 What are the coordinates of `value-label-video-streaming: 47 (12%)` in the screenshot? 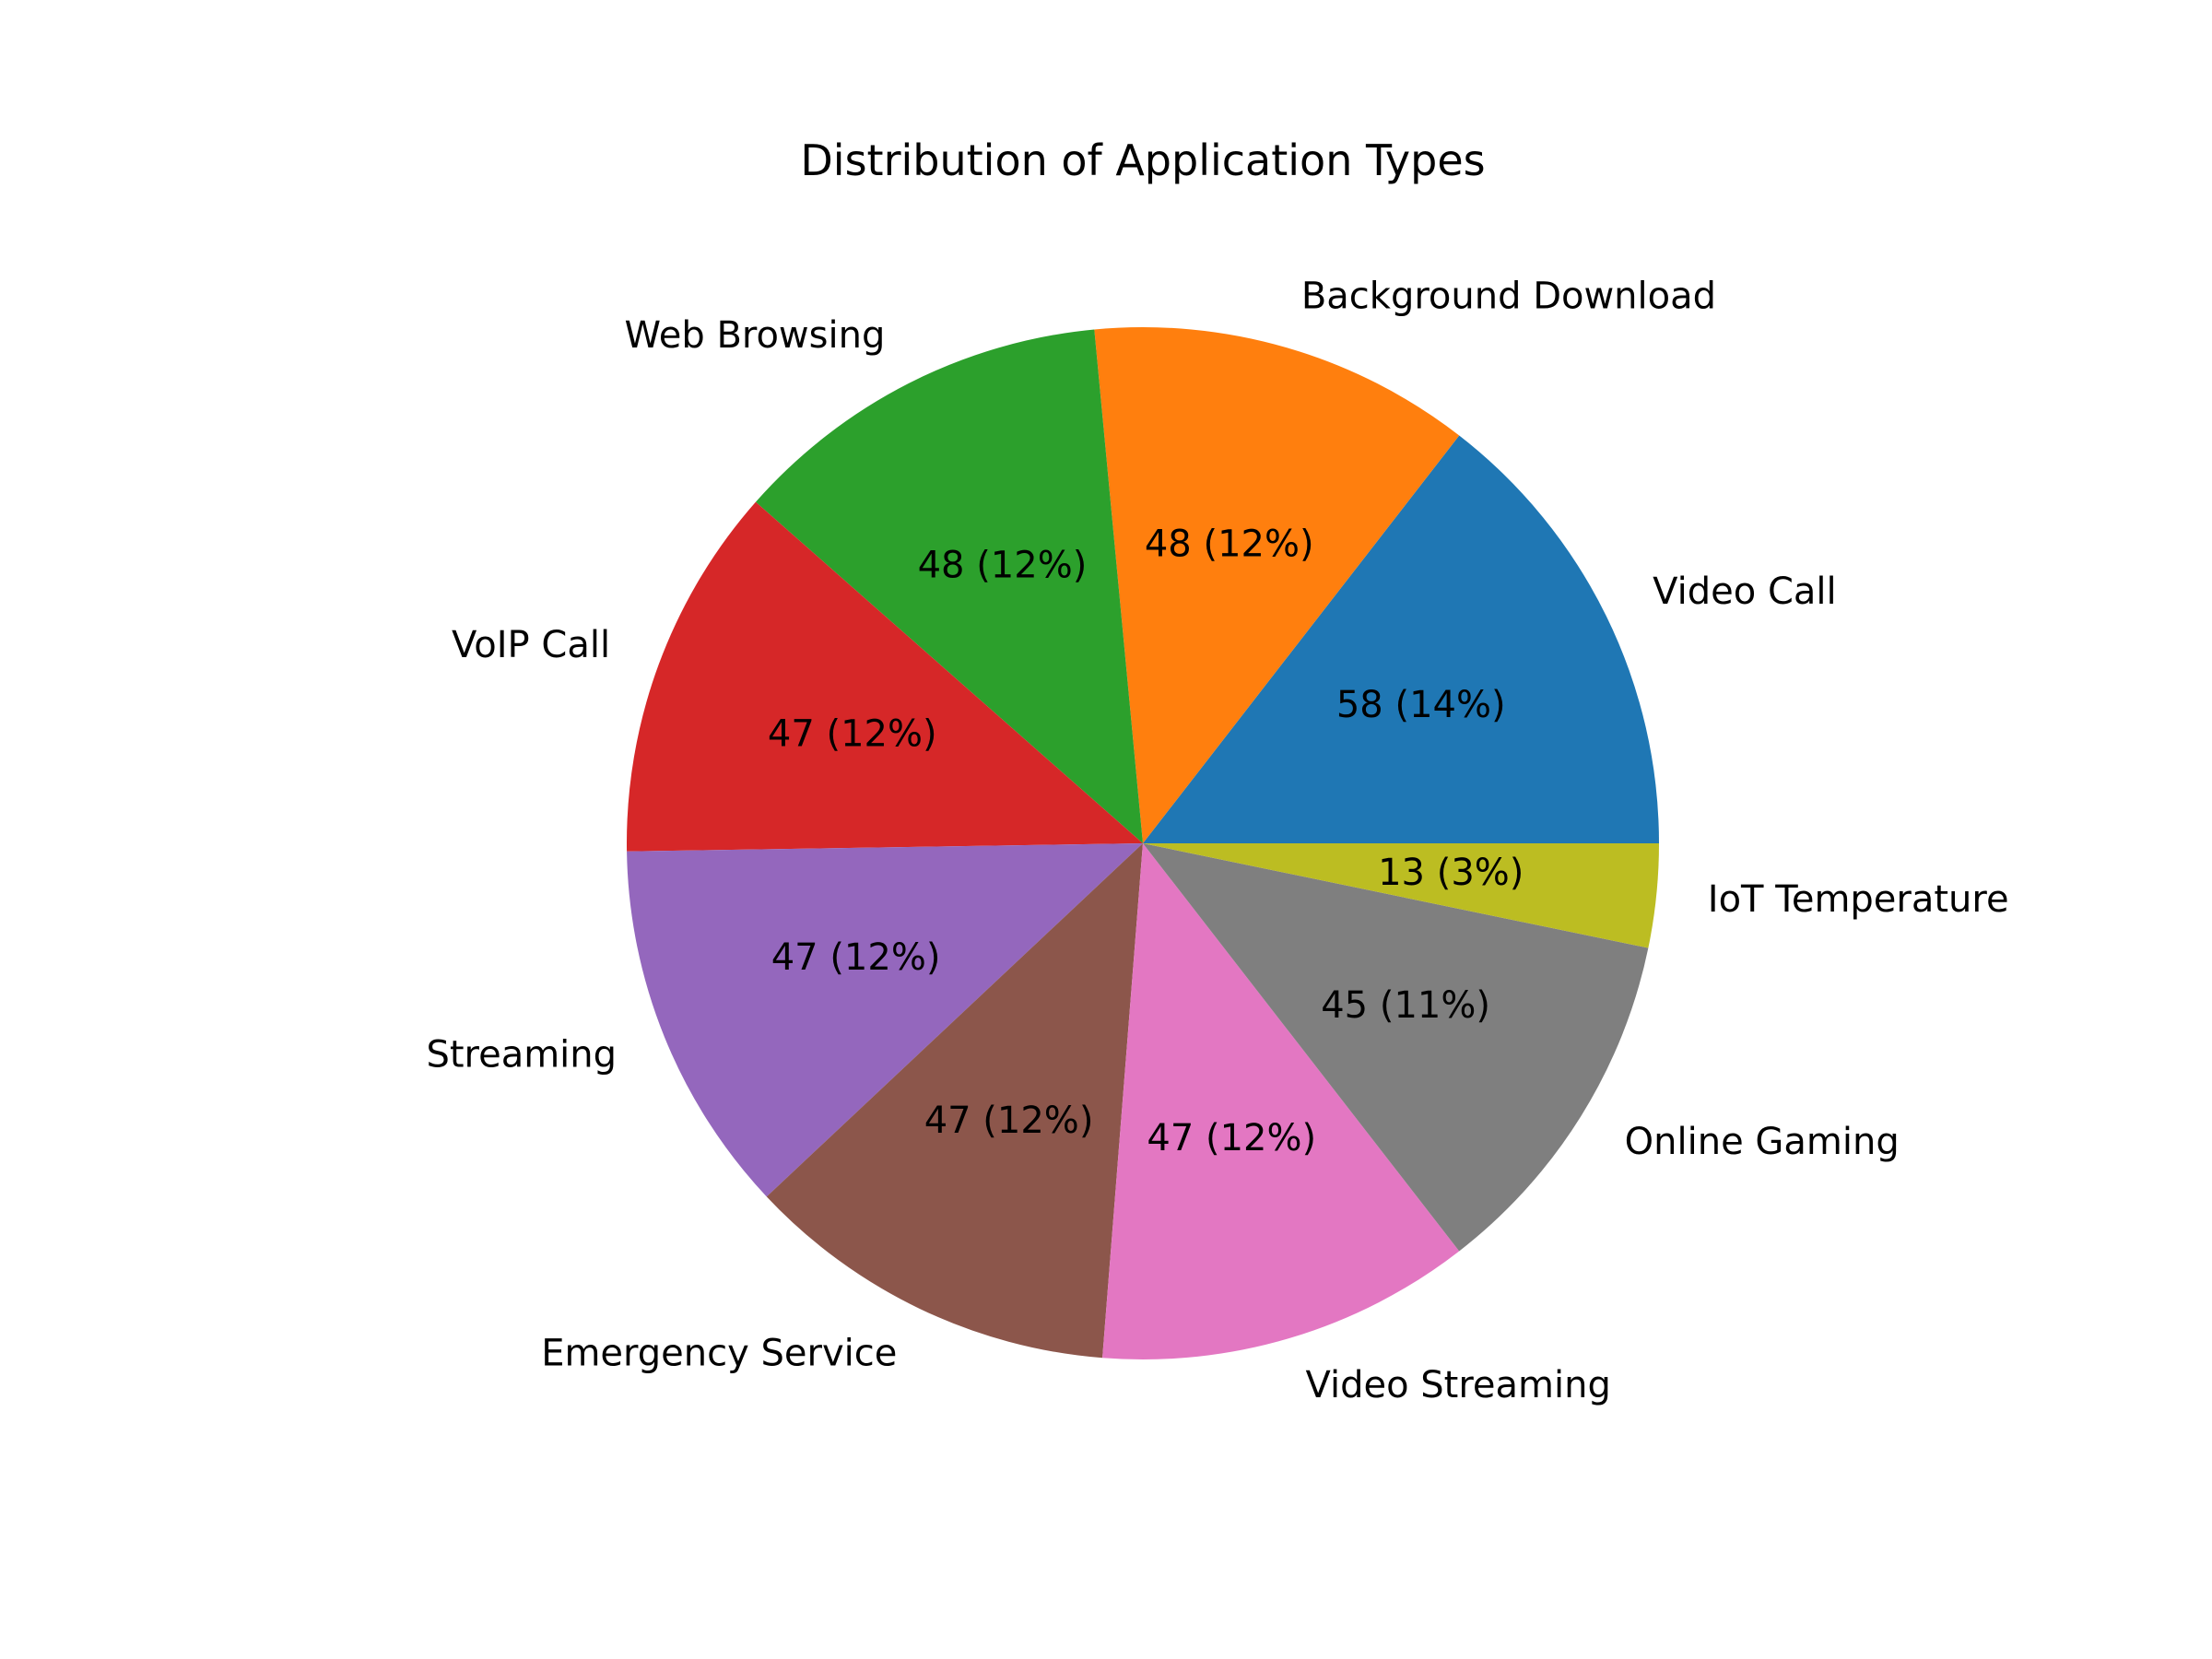 It's located at (1231, 1138).